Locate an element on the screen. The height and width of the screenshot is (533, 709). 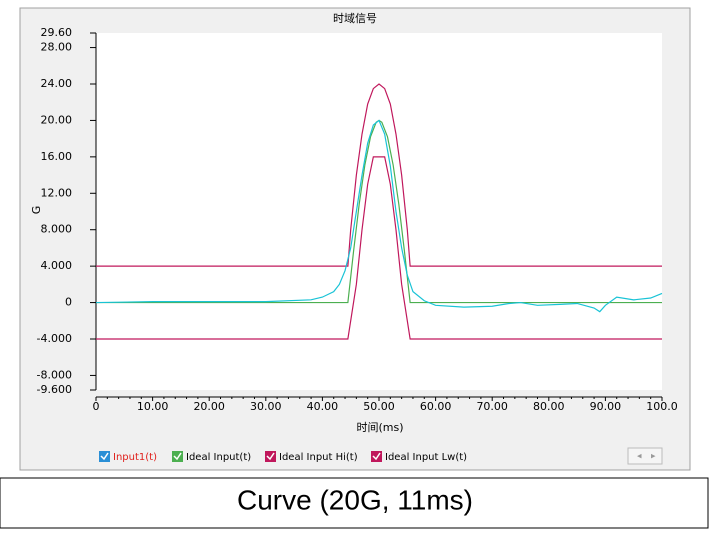
x-tick-label: 10.00 is located at coordinates (153, 406).